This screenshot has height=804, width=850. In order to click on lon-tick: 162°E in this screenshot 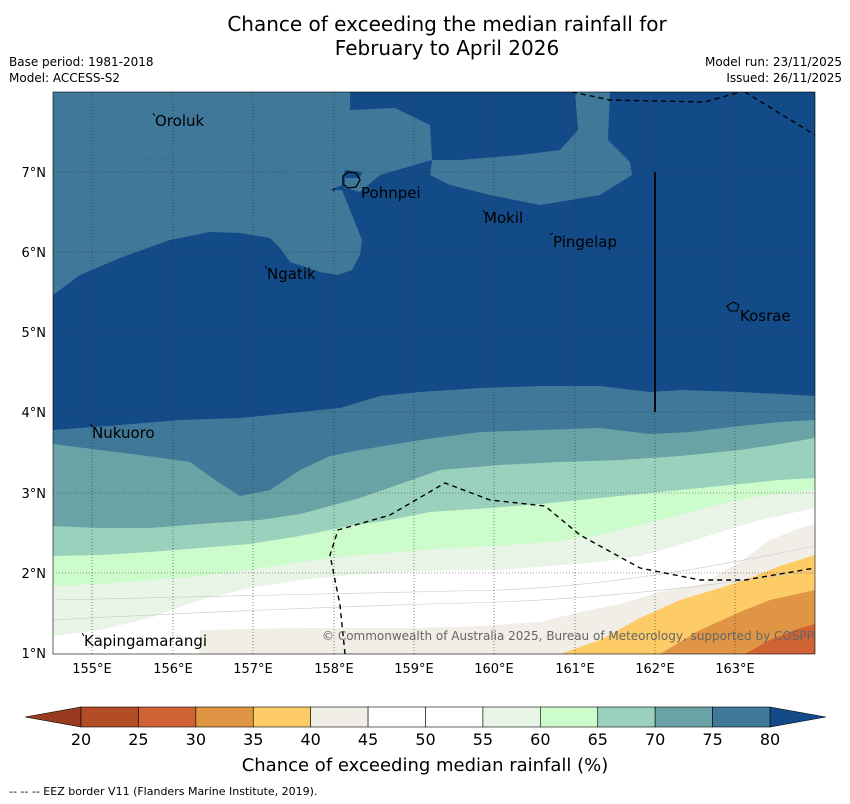, I will do `click(655, 669)`.